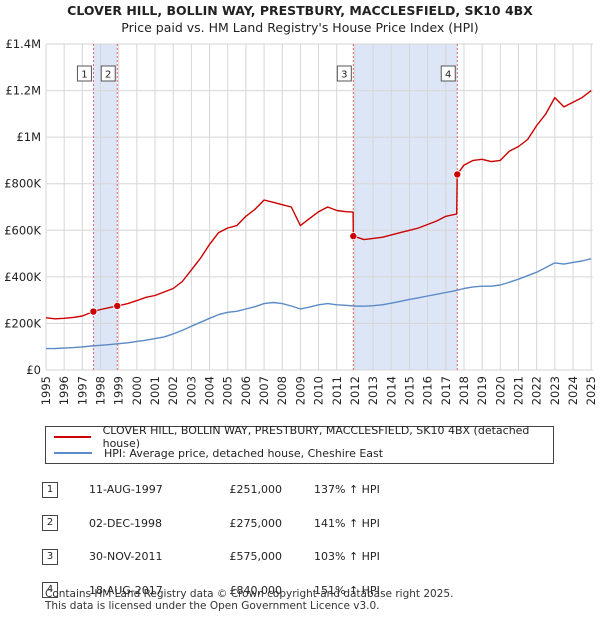 Image resolution: width=600 pixels, height=620 pixels. Describe the element at coordinates (126, 523) in the screenshot. I see `sale-date: 02-DEC-1998` at that location.